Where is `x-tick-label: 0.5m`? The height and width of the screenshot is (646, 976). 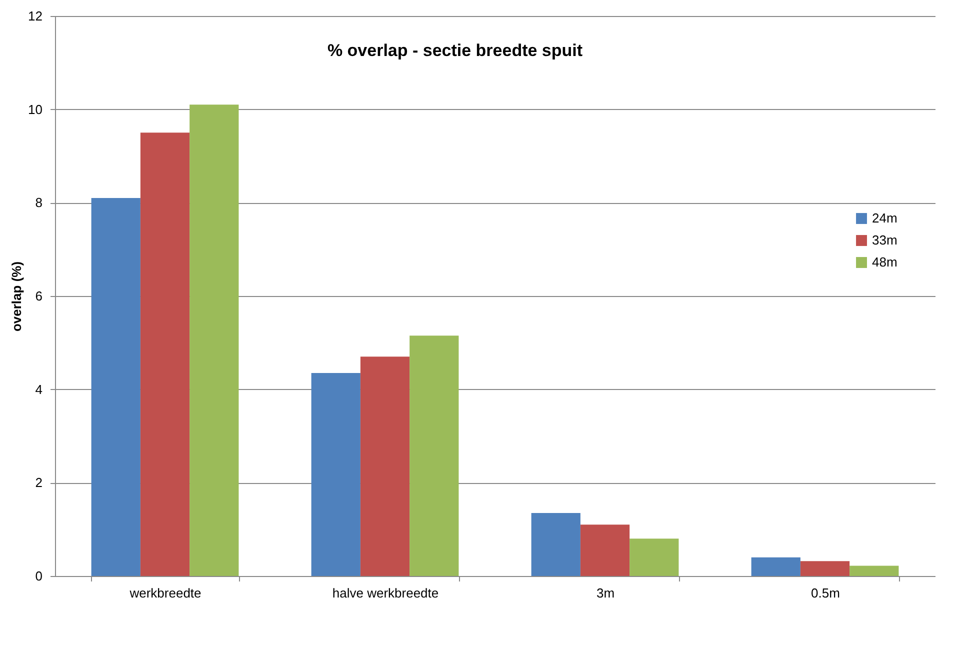 x-tick-label: 0.5m is located at coordinates (825, 593).